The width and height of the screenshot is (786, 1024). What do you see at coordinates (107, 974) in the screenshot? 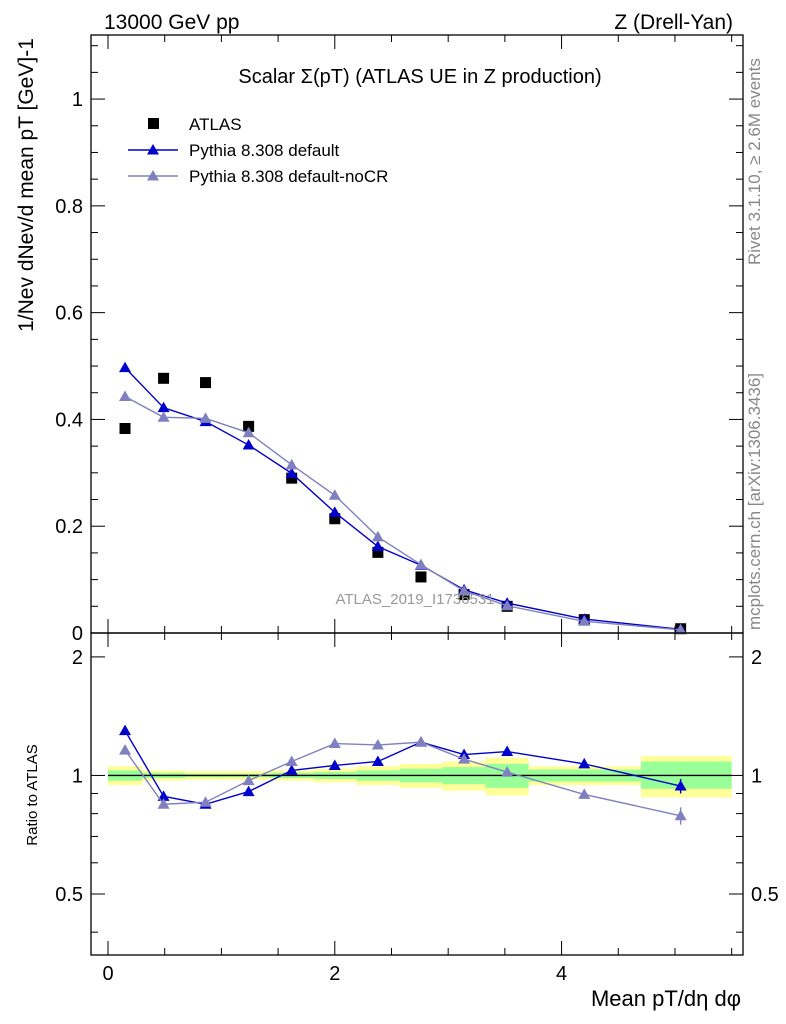
I see `x-tick-label: 0` at bounding box center [107, 974].